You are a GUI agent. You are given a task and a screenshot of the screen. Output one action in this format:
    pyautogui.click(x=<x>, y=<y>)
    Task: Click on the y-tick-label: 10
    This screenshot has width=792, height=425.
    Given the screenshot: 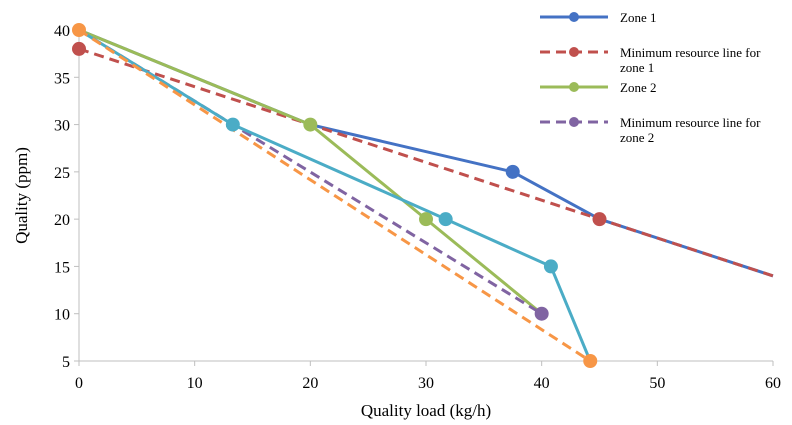 What is the action you would take?
    pyautogui.click(x=62, y=315)
    